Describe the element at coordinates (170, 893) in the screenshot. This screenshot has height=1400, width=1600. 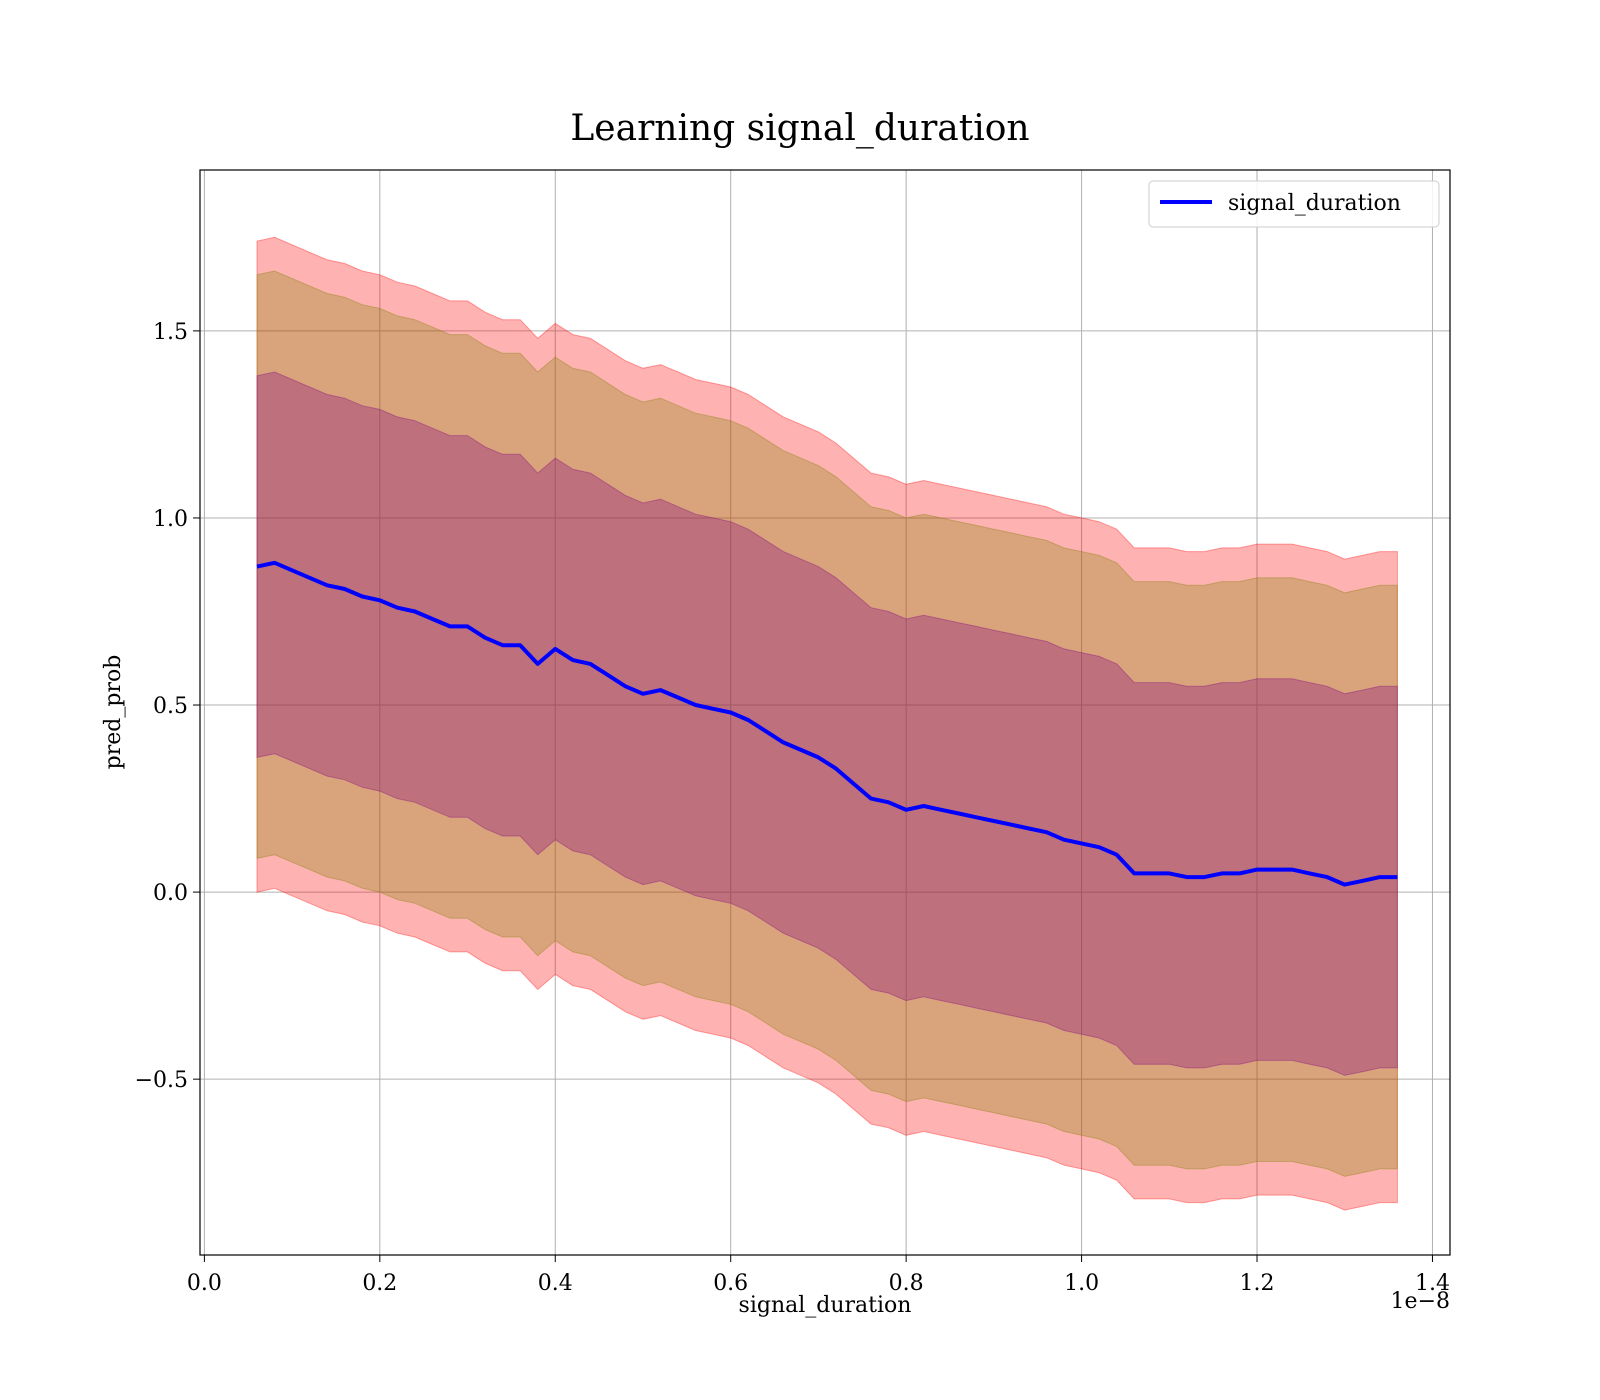
I see `y-tick-label: 0.0` at that location.